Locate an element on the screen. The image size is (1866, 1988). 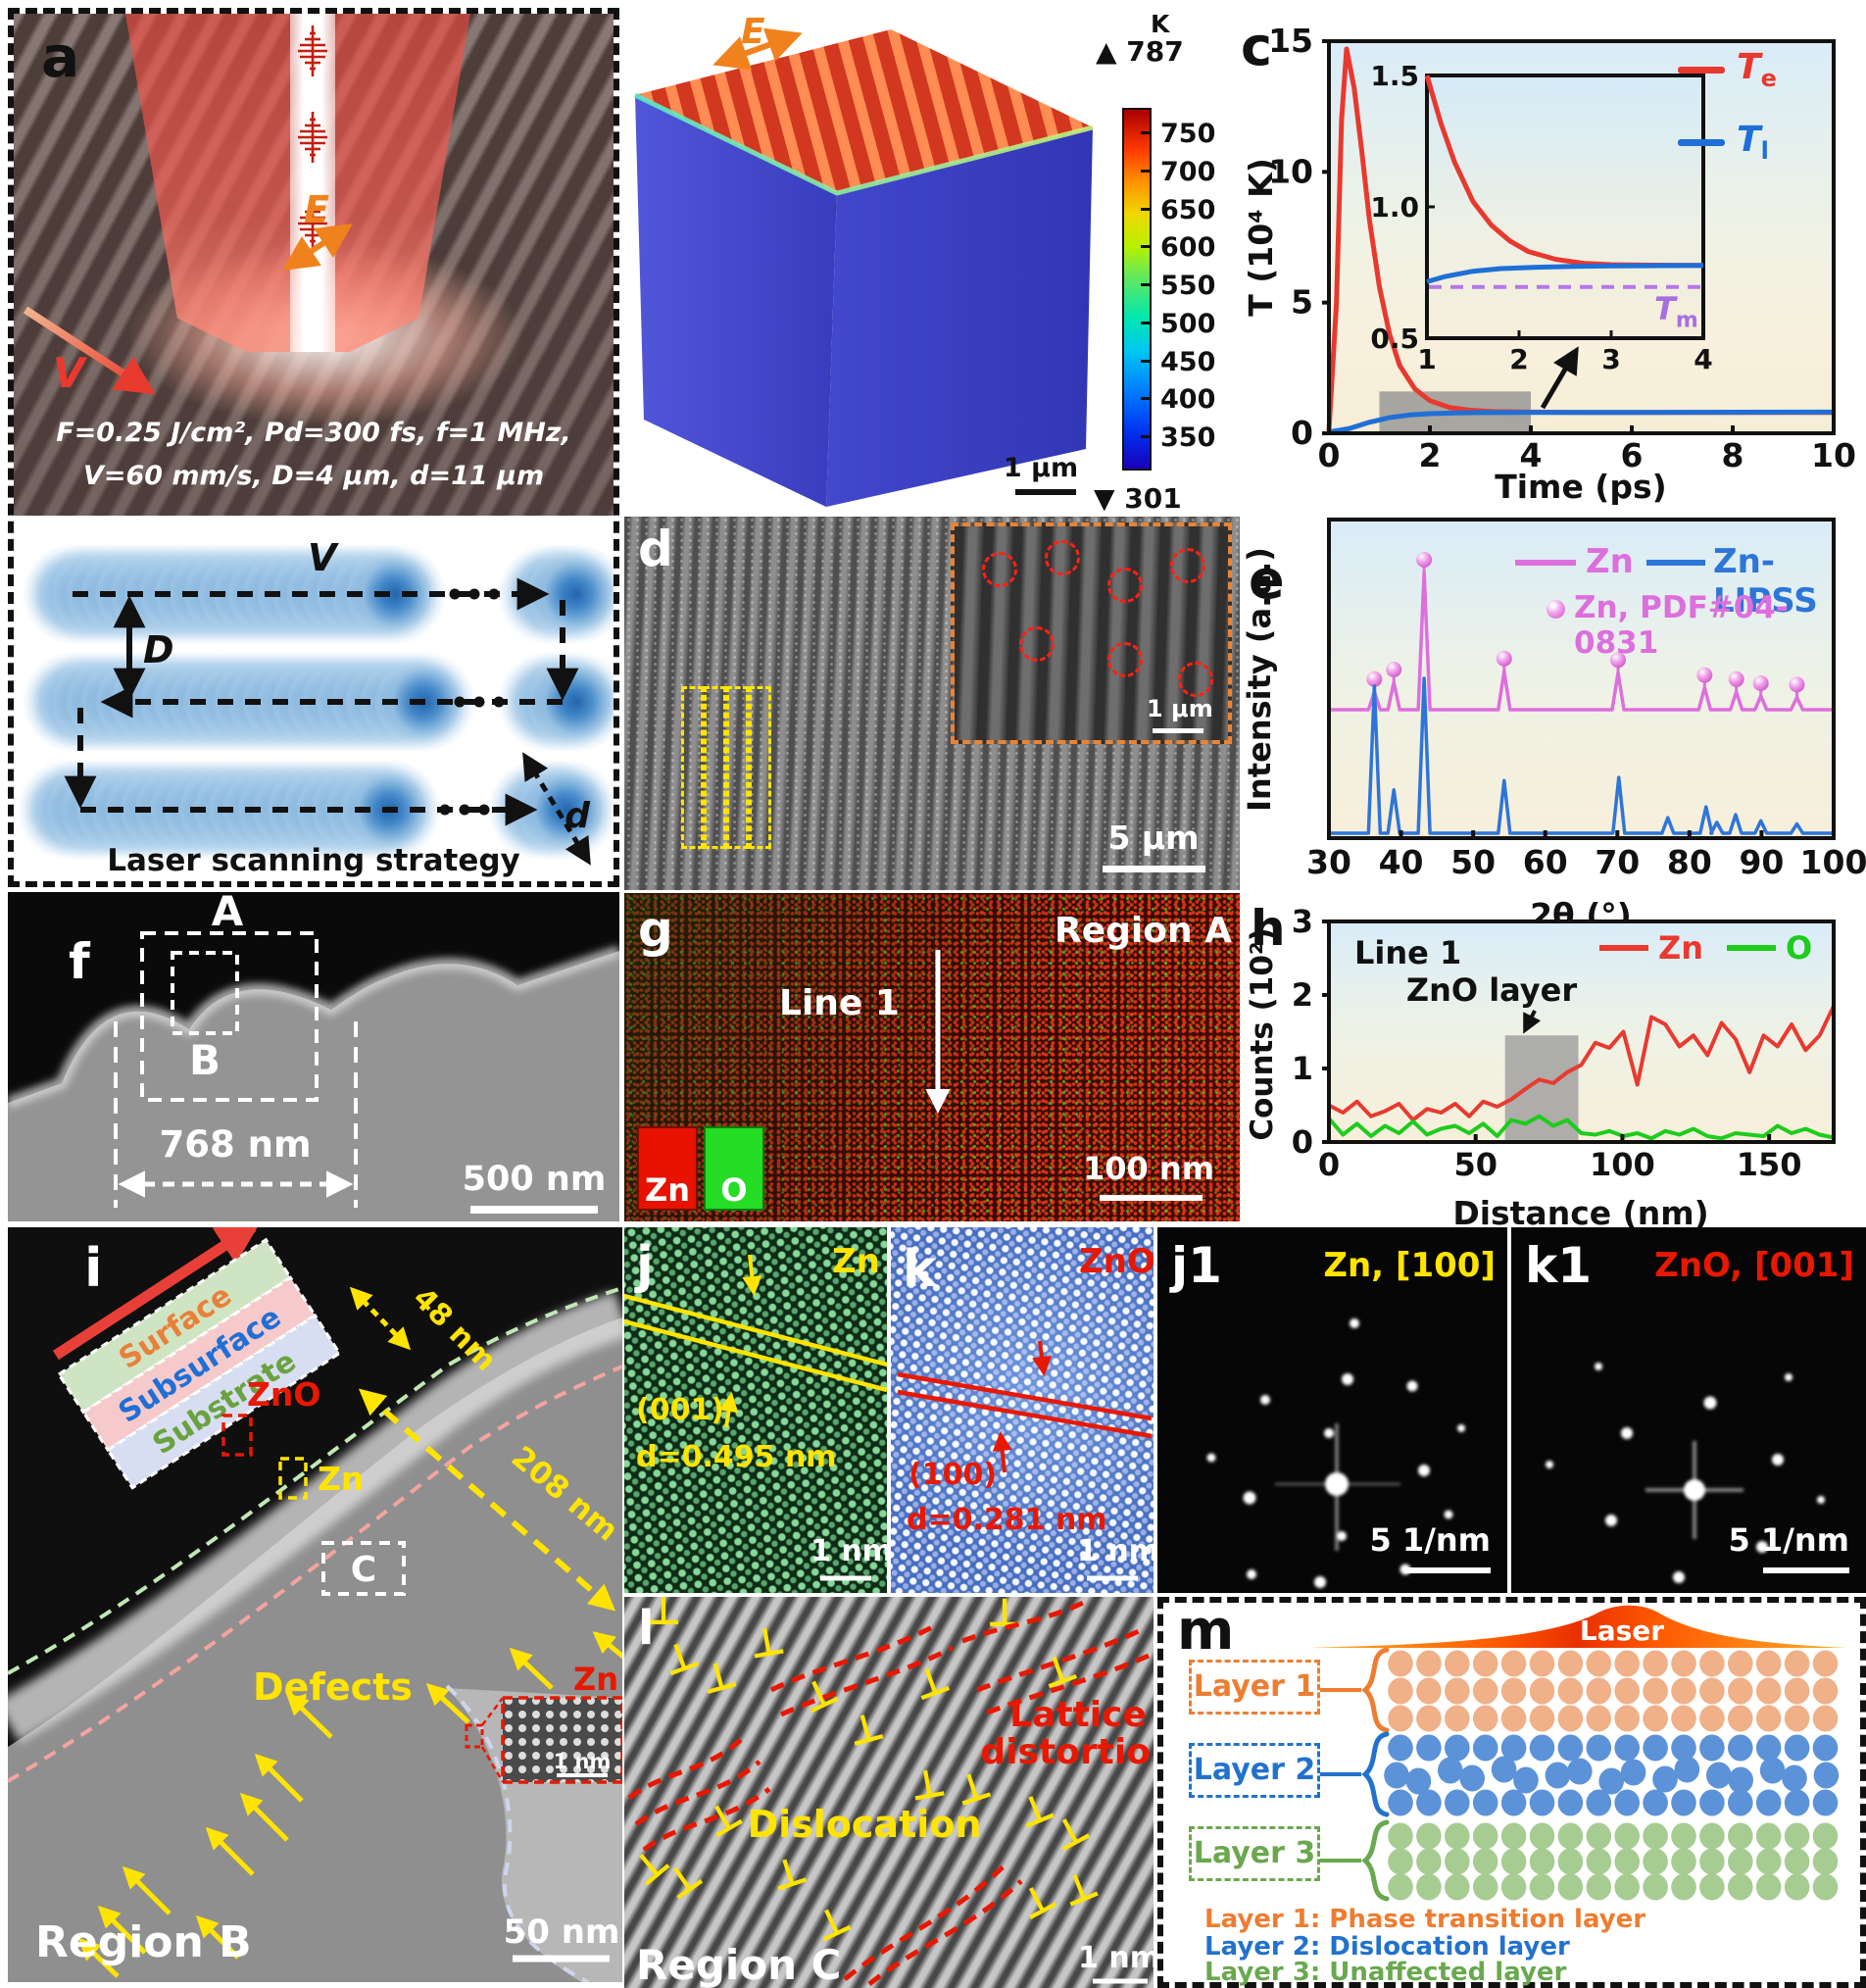
pulse-icon is located at coordinates (312, 137).